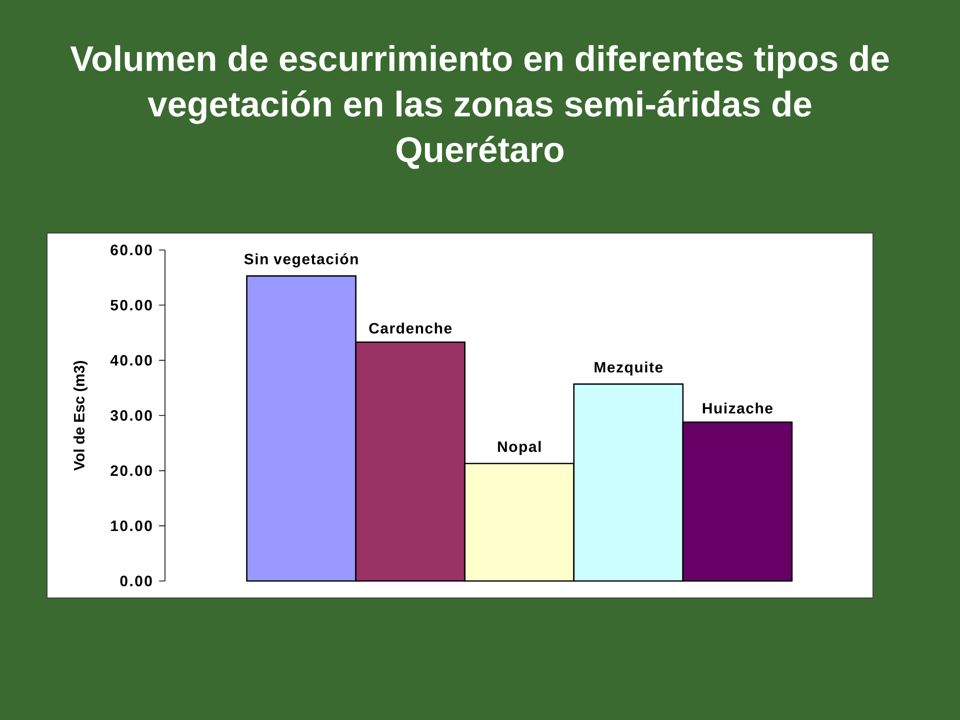 The image size is (960, 720). Describe the element at coordinates (80, 415) in the screenshot. I see `y-axis-title: Vol de Esc (m3)` at that location.